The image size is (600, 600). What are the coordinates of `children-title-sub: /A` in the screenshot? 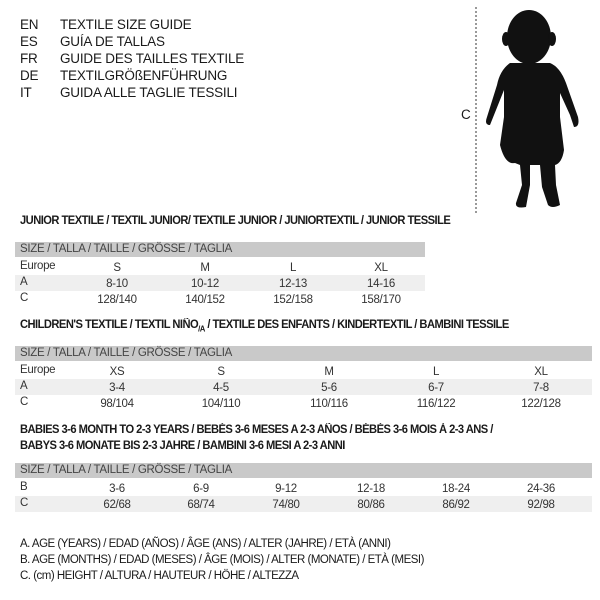 It's located at (201, 329).